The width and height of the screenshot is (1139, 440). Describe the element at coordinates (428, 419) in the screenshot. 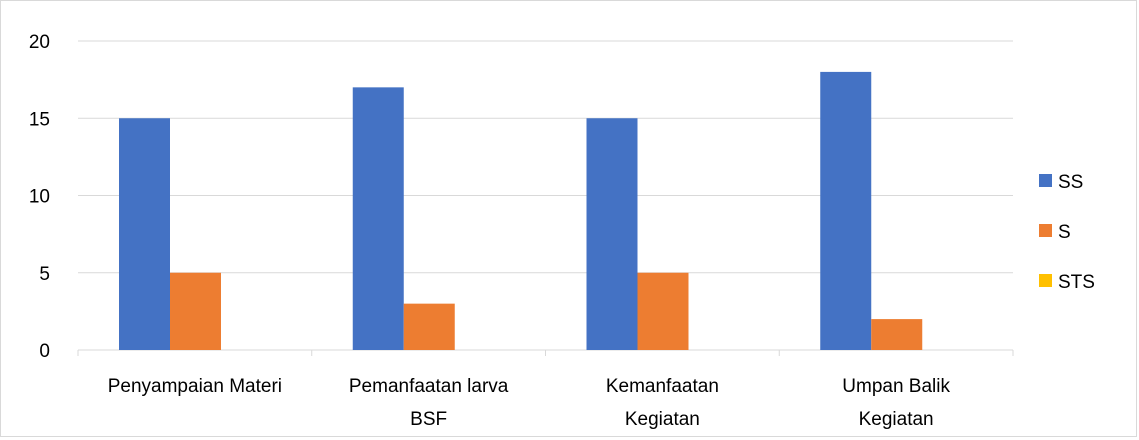

I see `x-category-label-1-1: BSF` at that location.